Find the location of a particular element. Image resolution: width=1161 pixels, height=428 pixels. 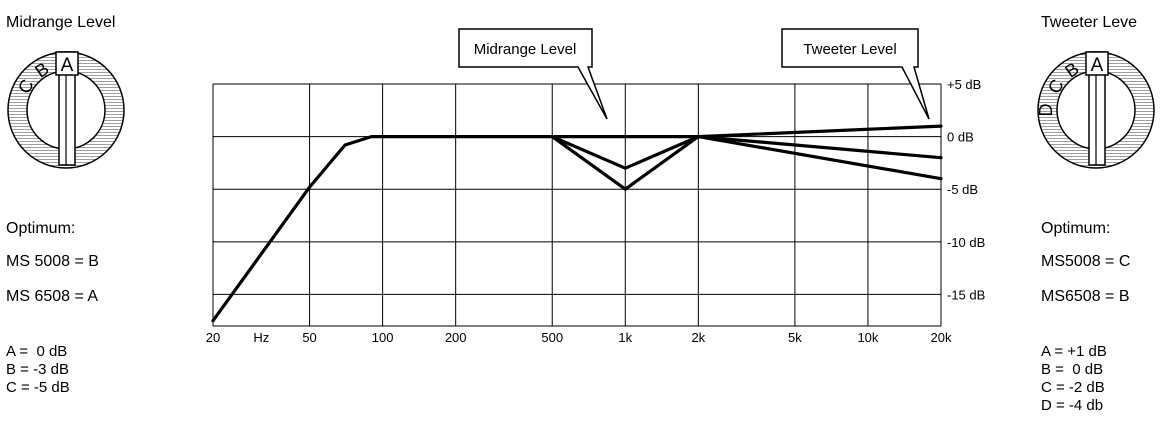

tweeter-setting: C = -2 dB is located at coordinates (1073, 387).